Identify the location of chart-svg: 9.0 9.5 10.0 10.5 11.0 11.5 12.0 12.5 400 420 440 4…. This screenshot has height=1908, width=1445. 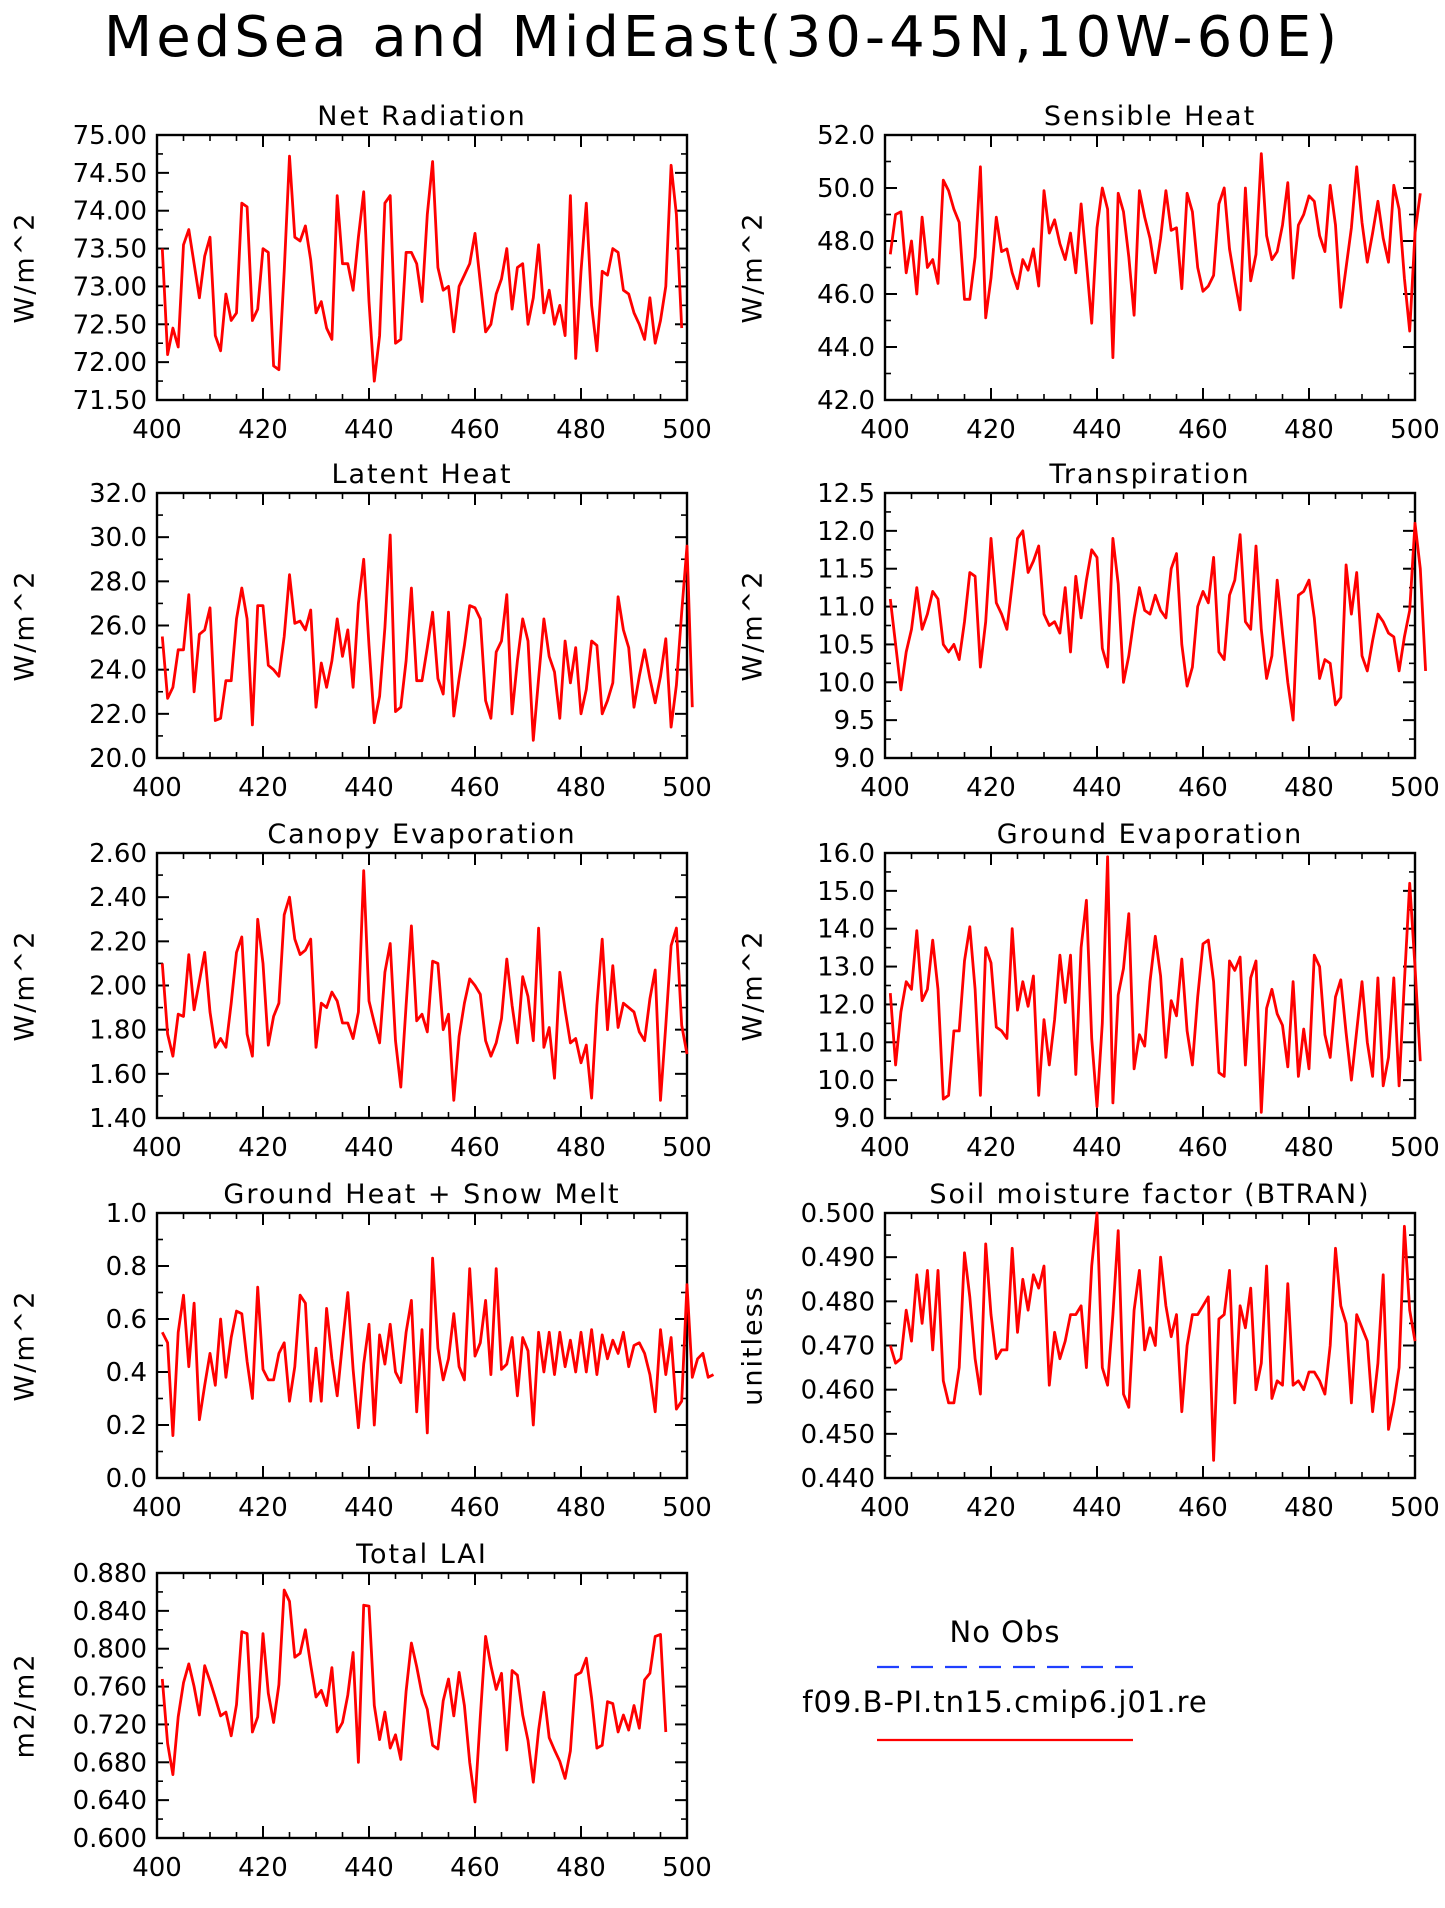
(1128, 641).